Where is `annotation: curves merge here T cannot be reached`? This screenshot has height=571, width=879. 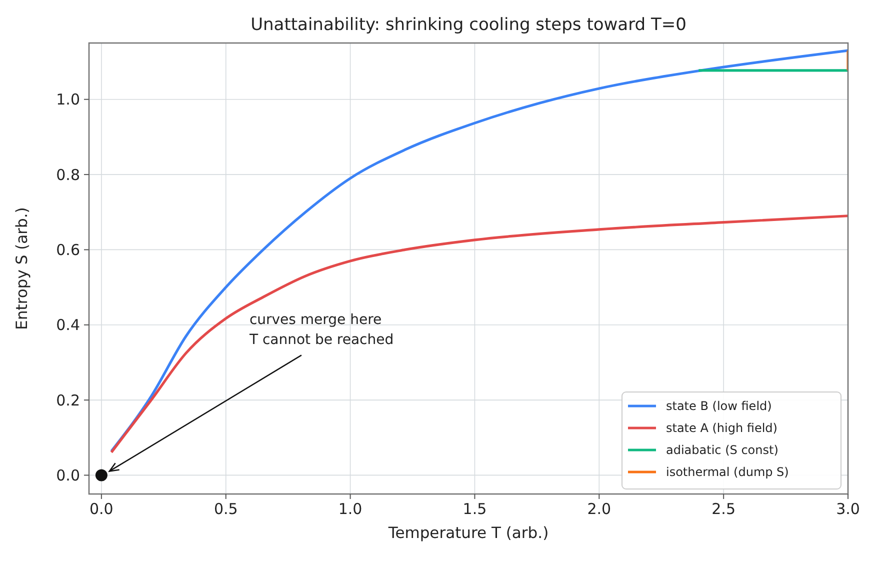 annotation: curves merge here T cannot be reached is located at coordinates (321, 330).